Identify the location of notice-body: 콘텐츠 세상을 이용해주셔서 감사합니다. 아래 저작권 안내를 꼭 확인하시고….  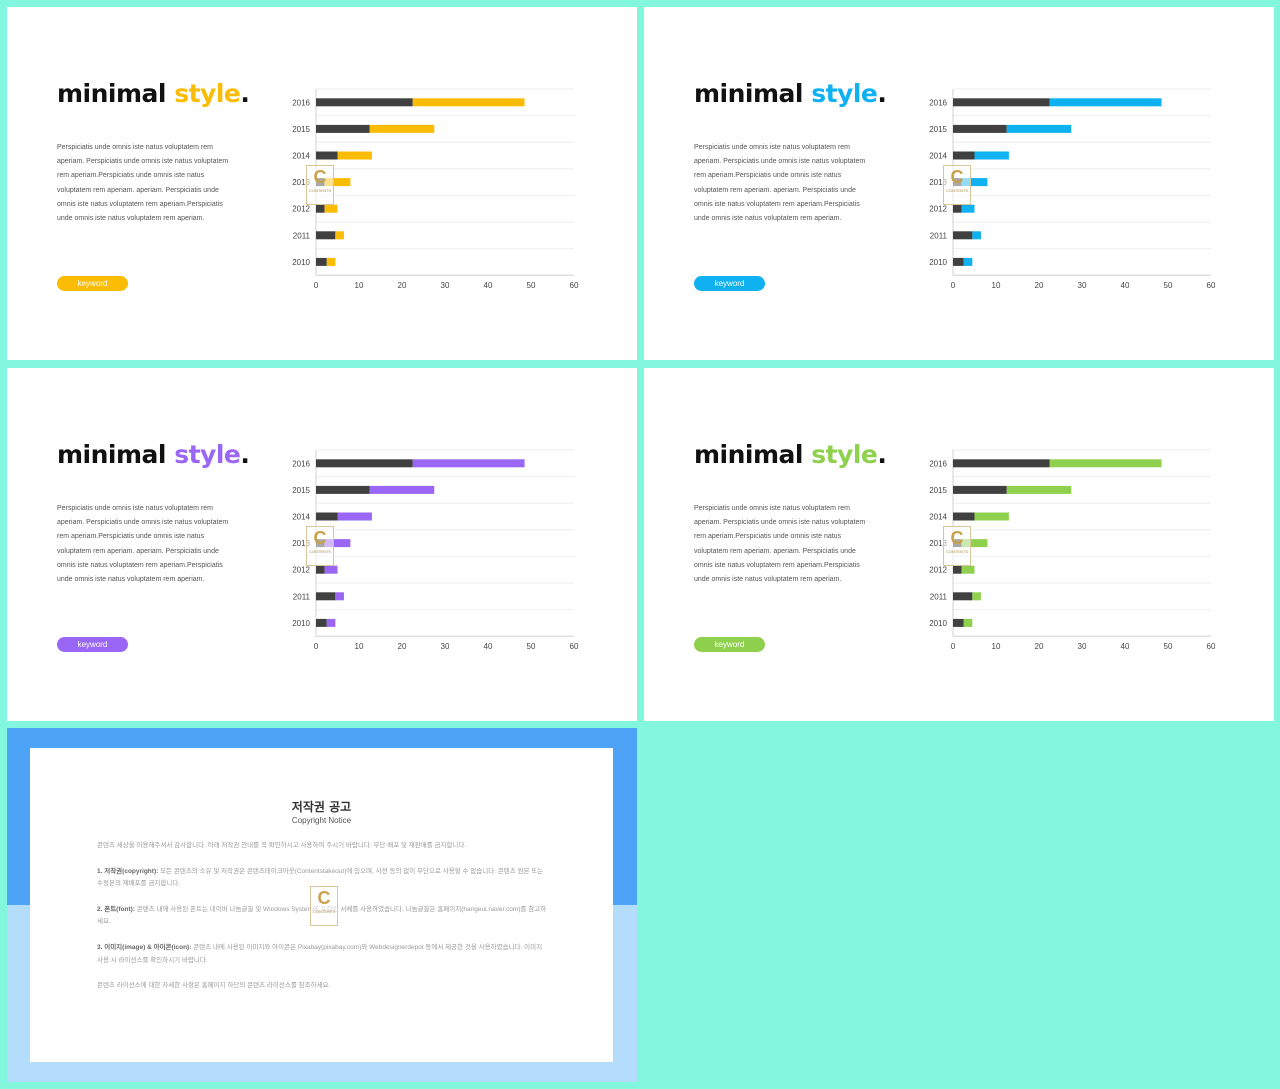
(323, 923).